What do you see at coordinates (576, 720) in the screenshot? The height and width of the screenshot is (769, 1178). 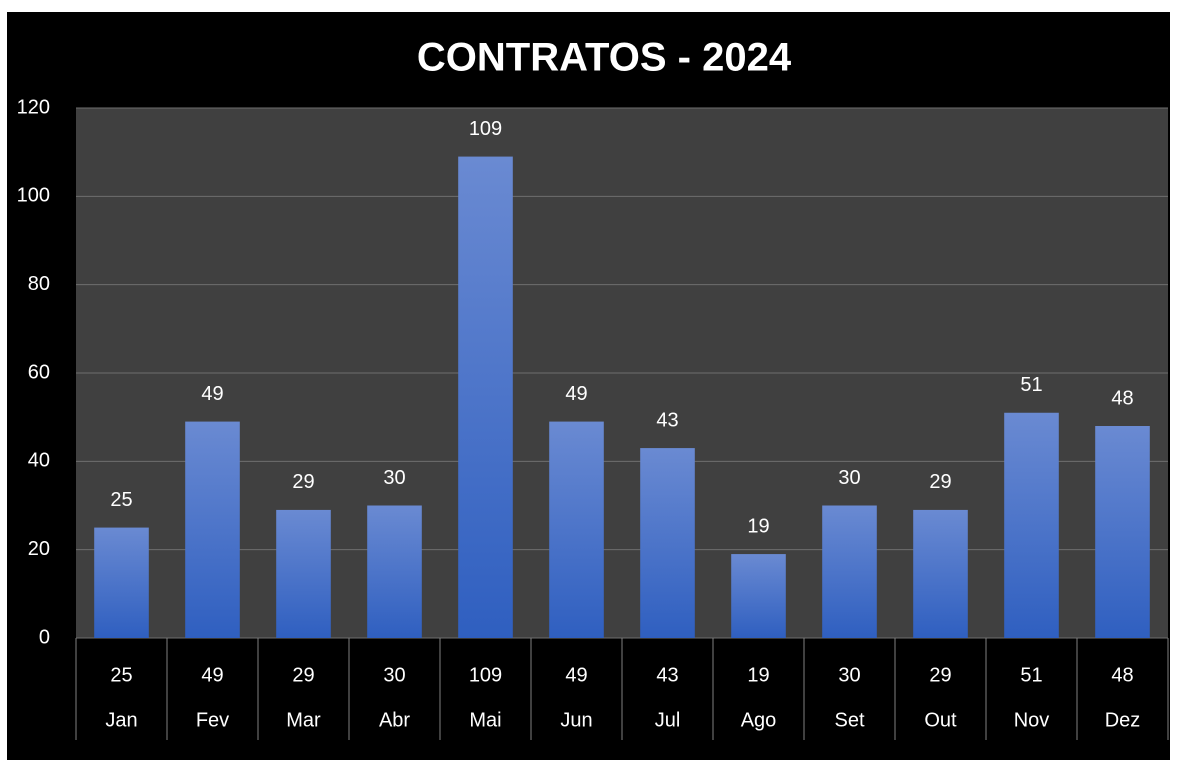 I see `x-tick-label: Jun` at bounding box center [576, 720].